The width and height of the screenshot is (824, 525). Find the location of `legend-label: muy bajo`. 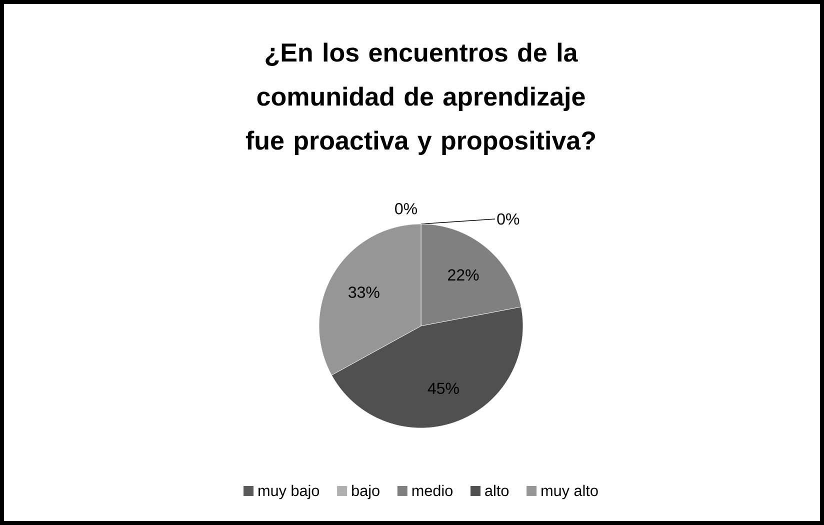

legend-label: muy bajo is located at coordinates (289, 492).